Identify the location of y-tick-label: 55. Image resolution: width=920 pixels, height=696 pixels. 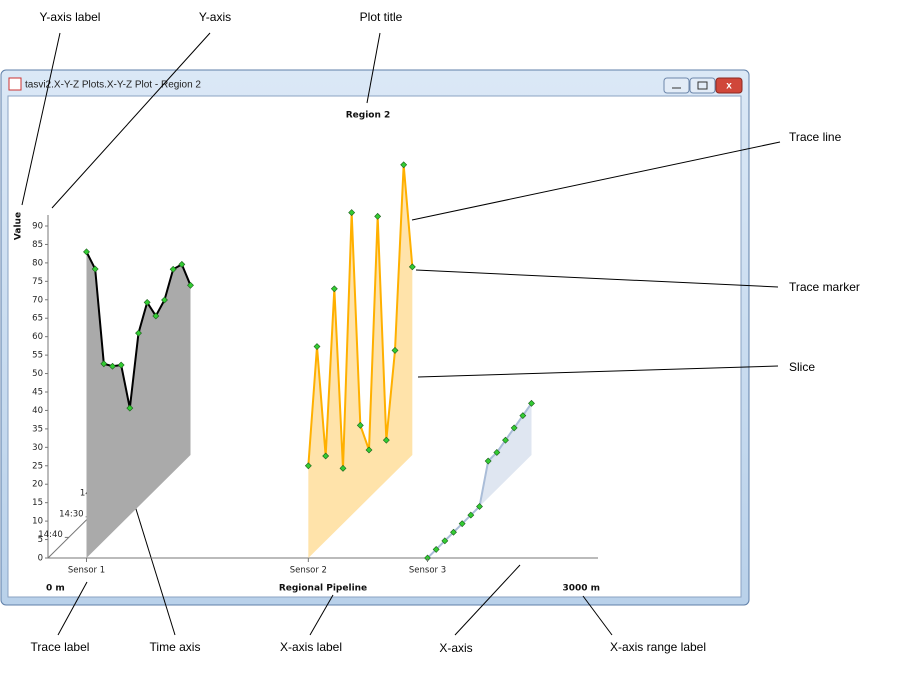
(37, 356).